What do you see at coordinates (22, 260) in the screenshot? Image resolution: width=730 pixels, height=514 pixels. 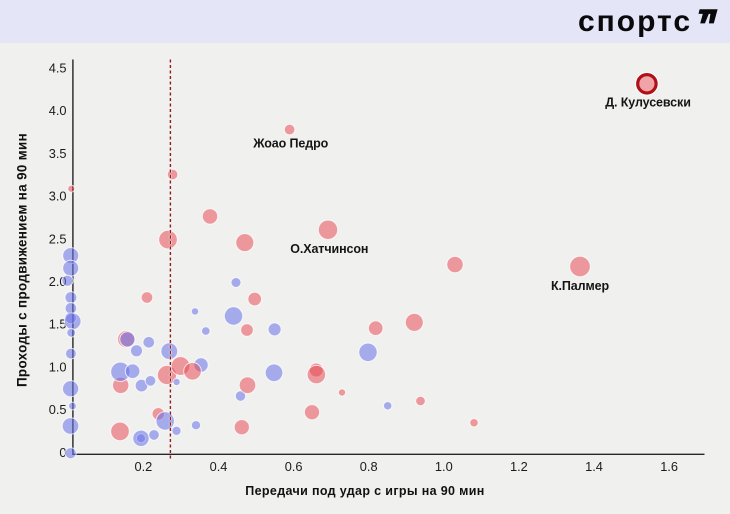 I see `svg-text:Проходы с продвижением на 90 м: Проходы с продвижением на 90 мин` at bounding box center [22, 260].